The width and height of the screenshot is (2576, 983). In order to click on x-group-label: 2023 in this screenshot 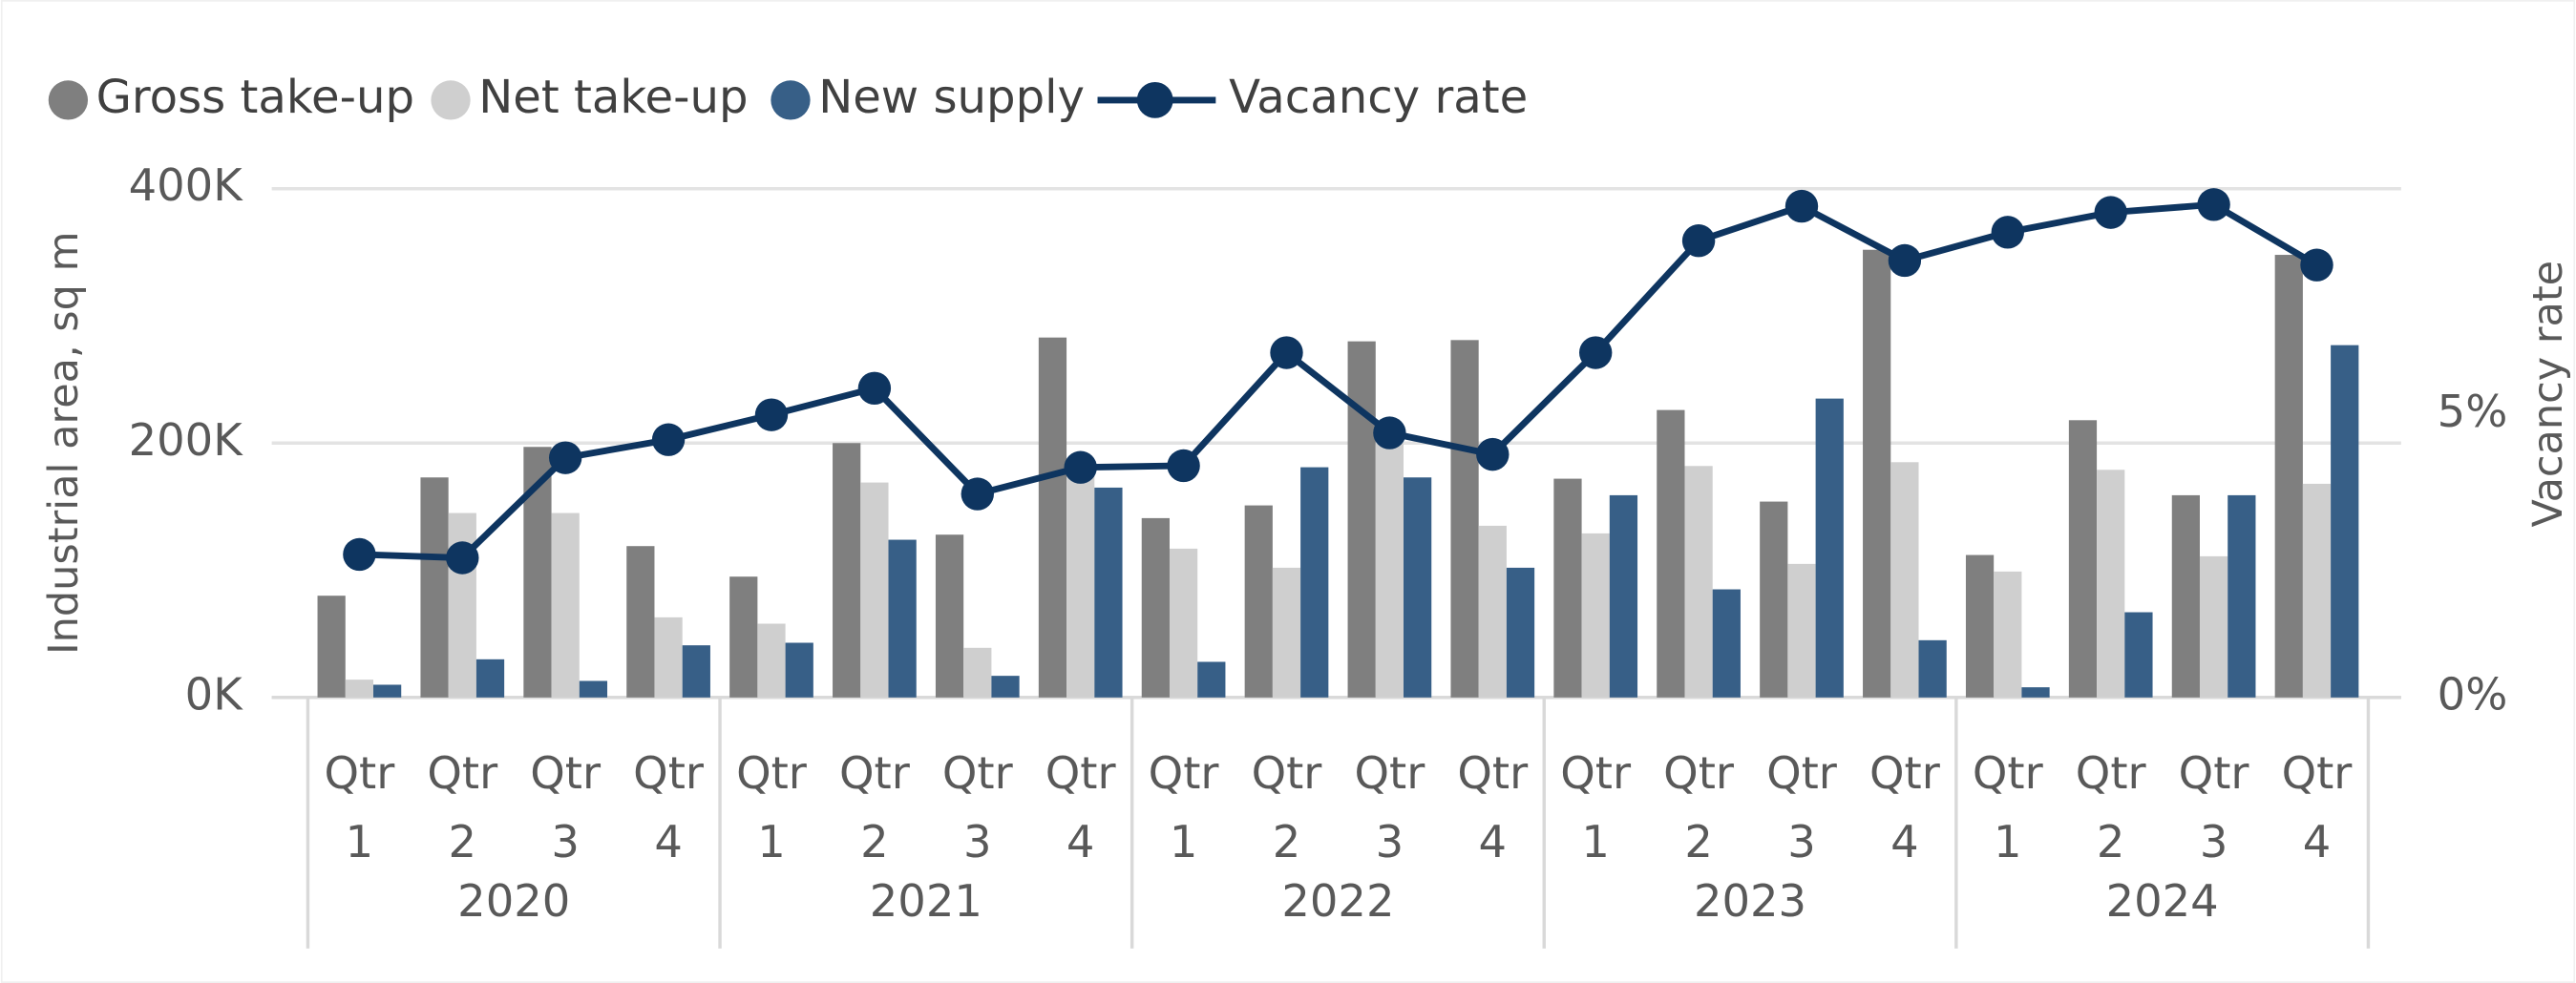, I will do `click(1750, 901)`.